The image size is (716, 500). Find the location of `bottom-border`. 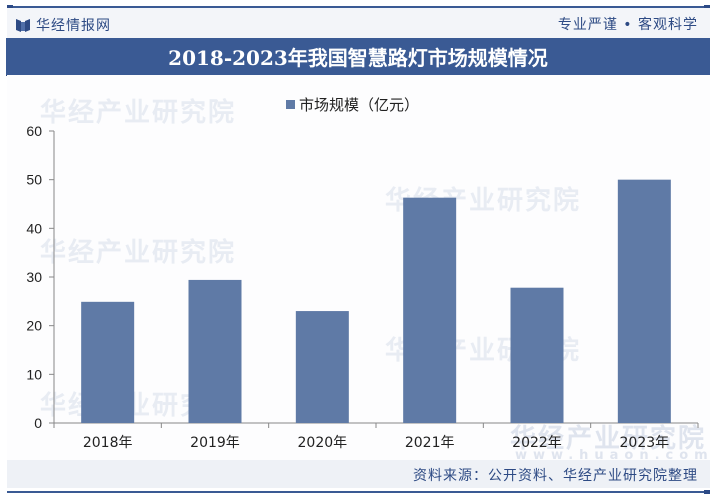

bottom-border is located at coordinates (358, 492).